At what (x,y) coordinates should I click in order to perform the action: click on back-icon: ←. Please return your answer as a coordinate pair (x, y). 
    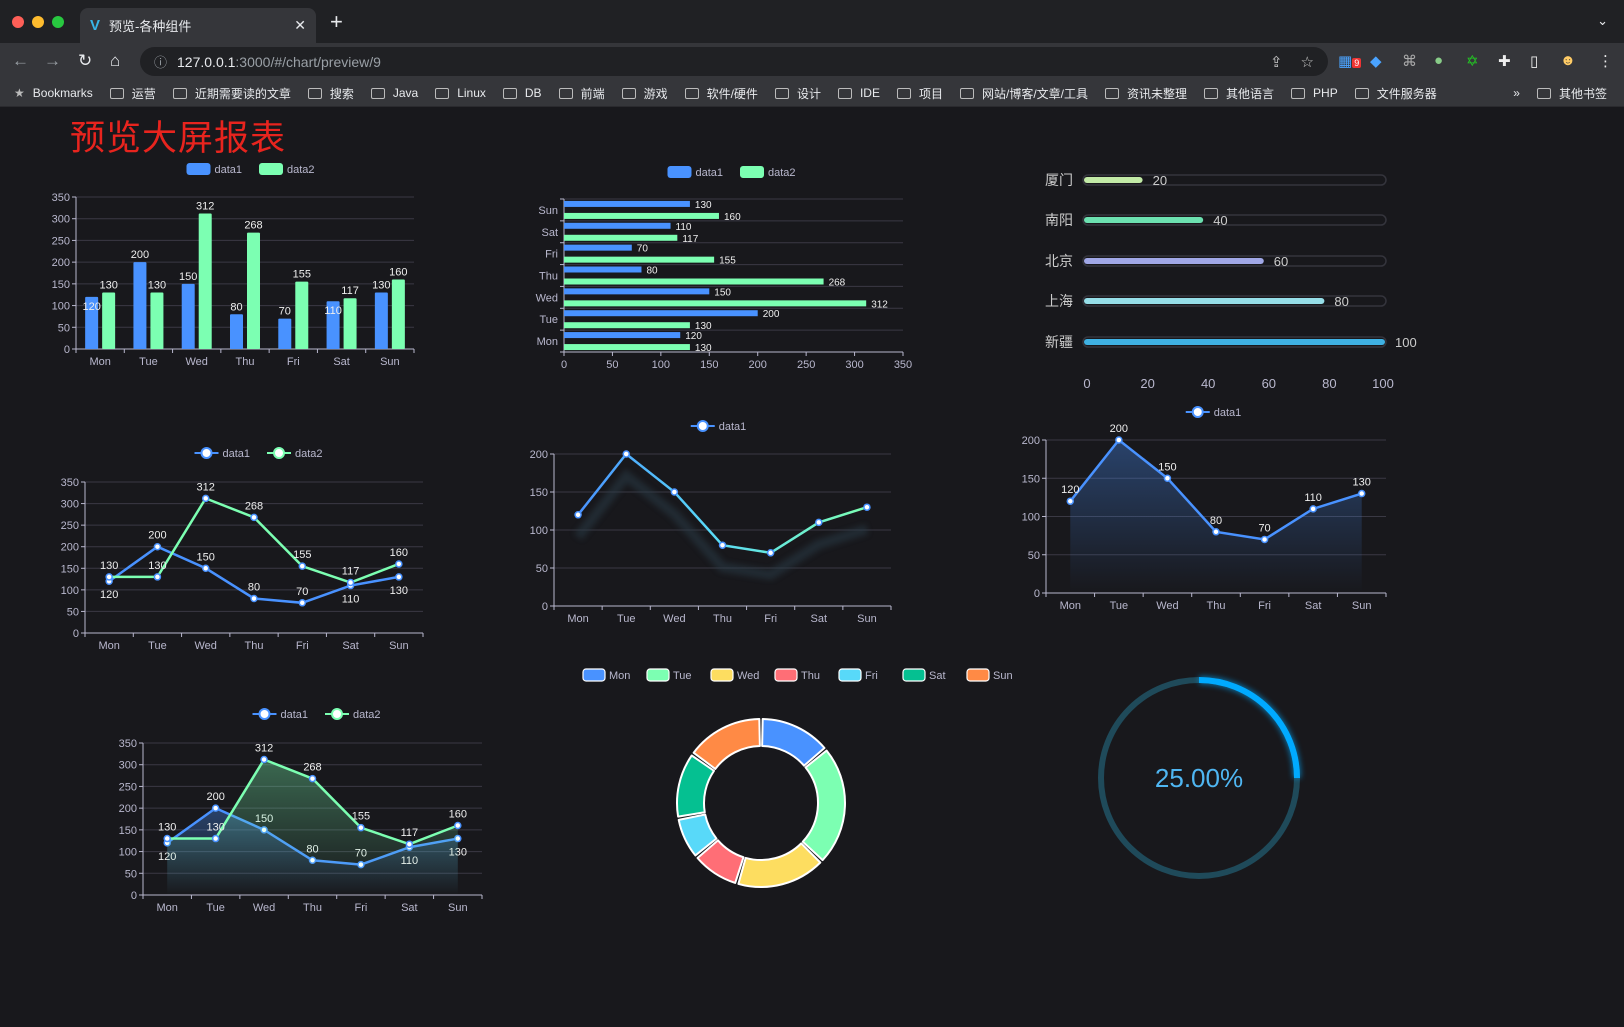
    Looking at the image, I should click on (20, 60).